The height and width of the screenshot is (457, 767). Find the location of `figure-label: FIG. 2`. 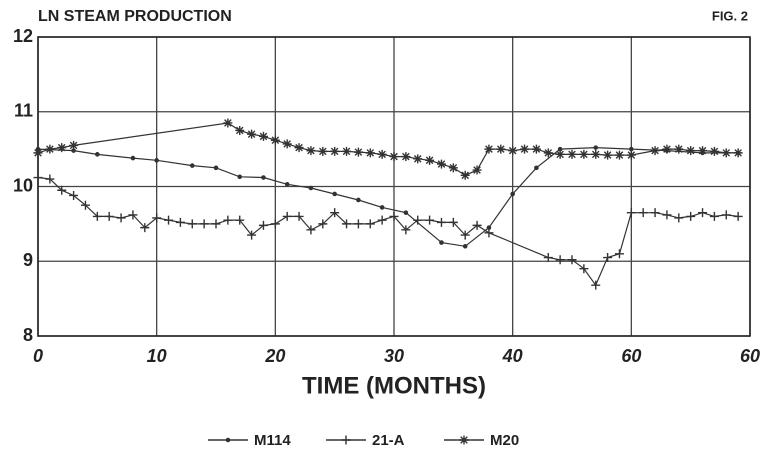

figure-label: FIG. 2 is located at coordinates (730, 15).